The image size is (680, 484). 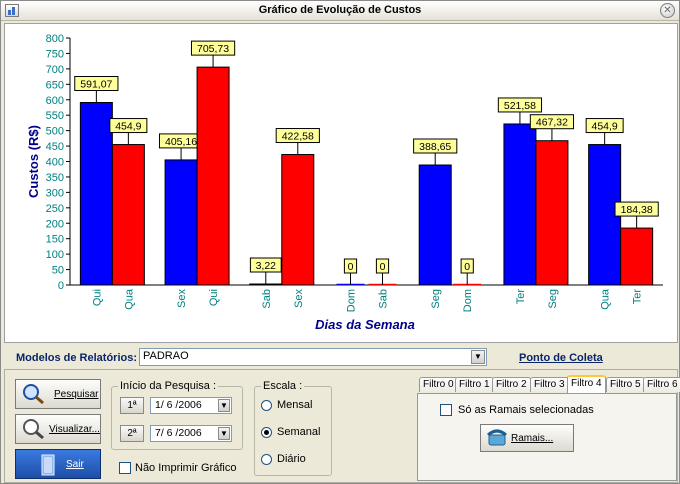 What do you see at coordinates (75, 464) in the screenshot?
I see `sair-label: Sair` at bounding box center [75, 464].